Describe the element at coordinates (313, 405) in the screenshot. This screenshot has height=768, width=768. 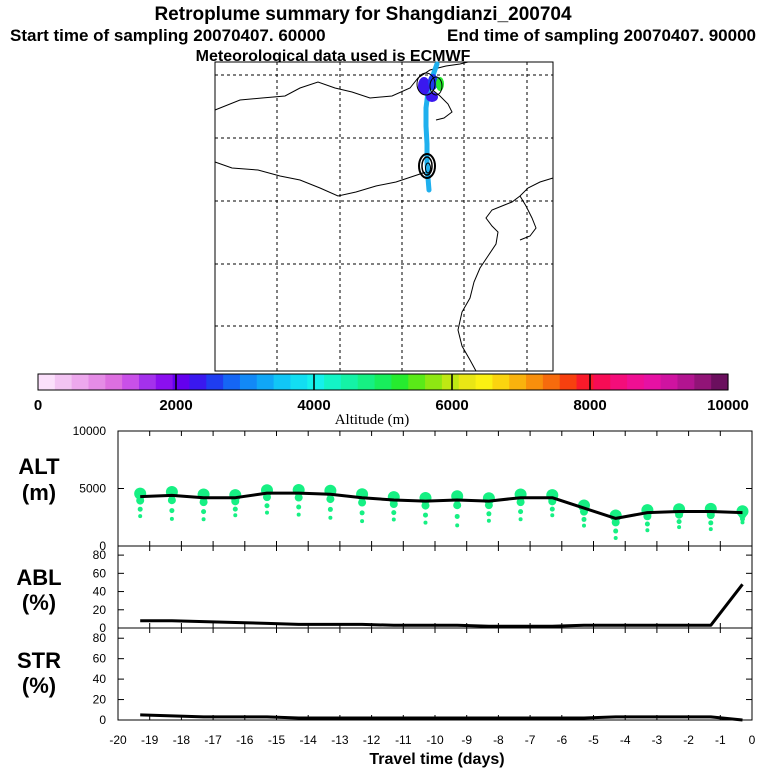
I see `colorbar-tick-label: 4000` at that location.